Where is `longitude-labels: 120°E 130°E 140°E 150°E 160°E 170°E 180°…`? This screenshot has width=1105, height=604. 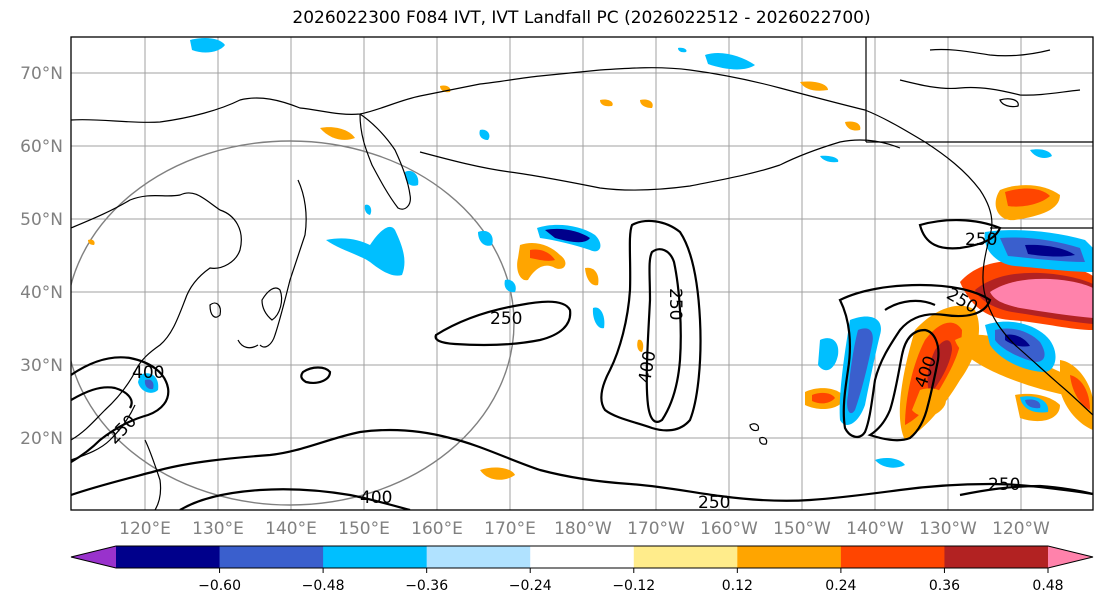
longitude-labels: 120°E 130°E 140°E 150°E 160°E 170°E 180°… is located at coordinates (584, 529).